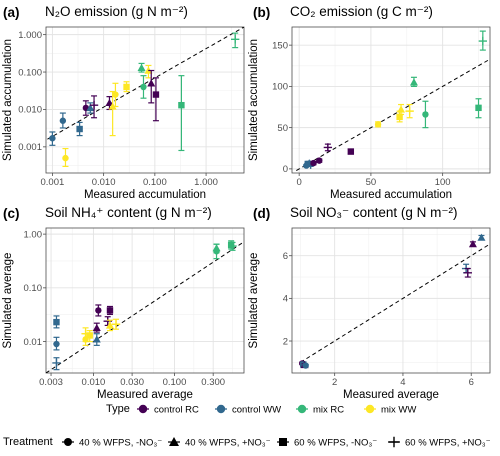 Image resolution: width=500 pixels, height=456 pixels. Describe the element at coordinates (219, 443) in the screenshot. I see `legend-item: 40 % WFPS, +NO₃⁻` at that location.